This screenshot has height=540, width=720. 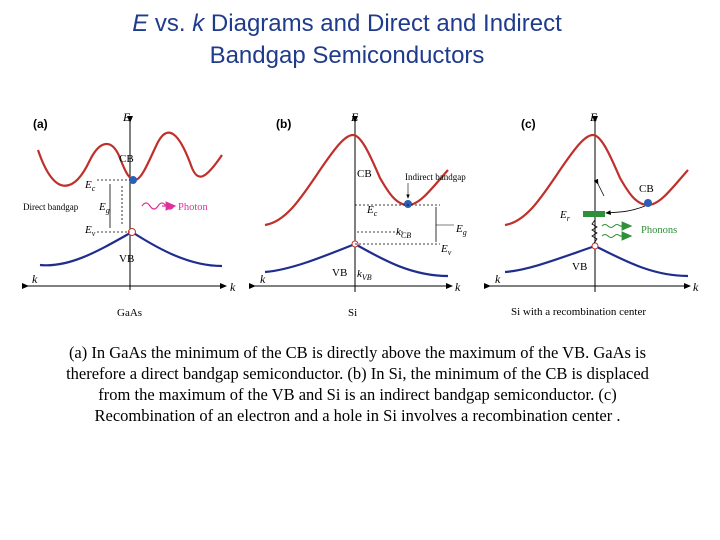 What do you see at coordinates (599, 187) in the screenshot?
I see `panel-c-pointer-arrow` at bounding box center [599, 187].